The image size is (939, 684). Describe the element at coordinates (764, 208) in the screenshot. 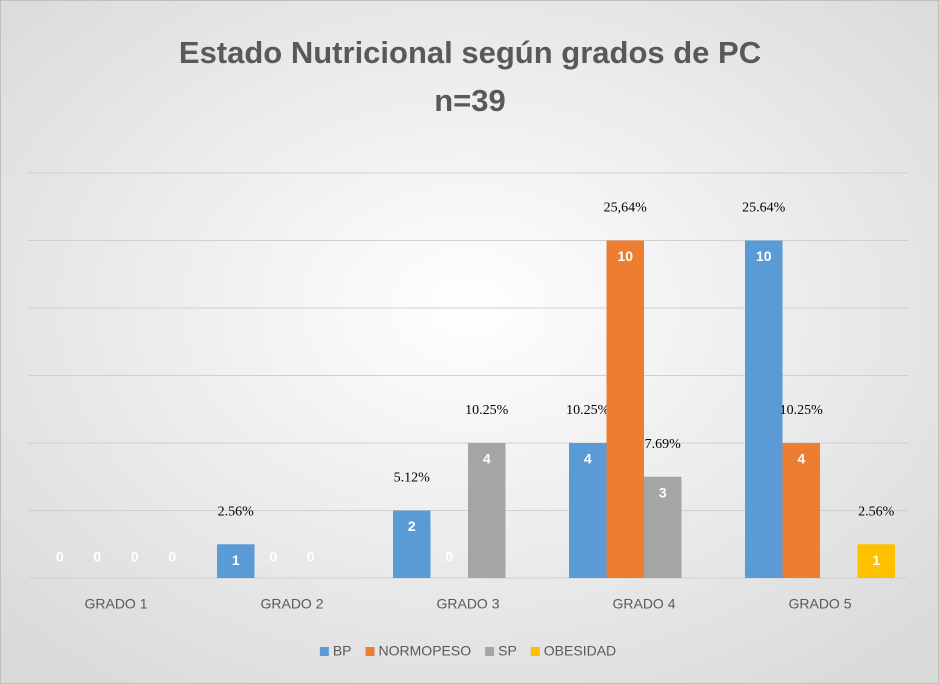

I see `percent-label: 25.64%` at that location.